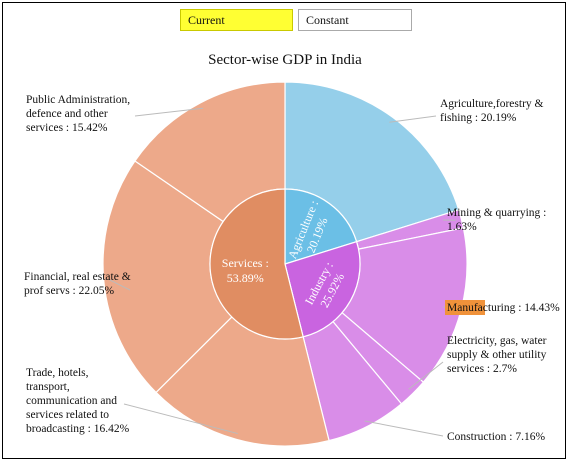  I want to click on inner-slice-industry, so click(322, 289).